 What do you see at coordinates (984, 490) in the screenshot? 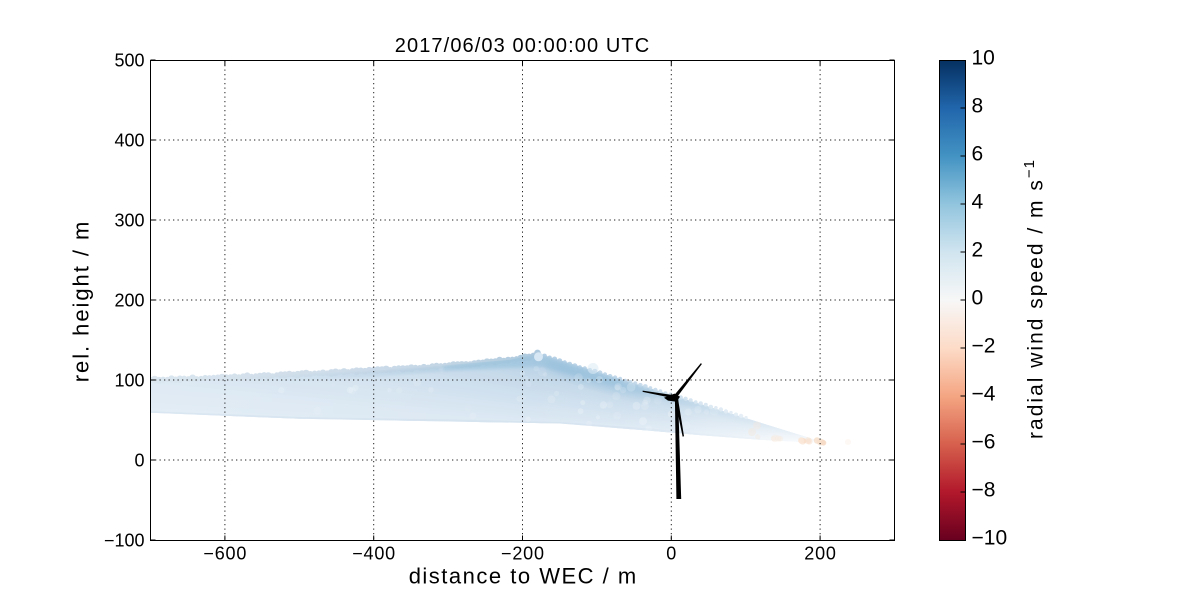
I see `svg-text: −8` at bounding box center [984, 490].